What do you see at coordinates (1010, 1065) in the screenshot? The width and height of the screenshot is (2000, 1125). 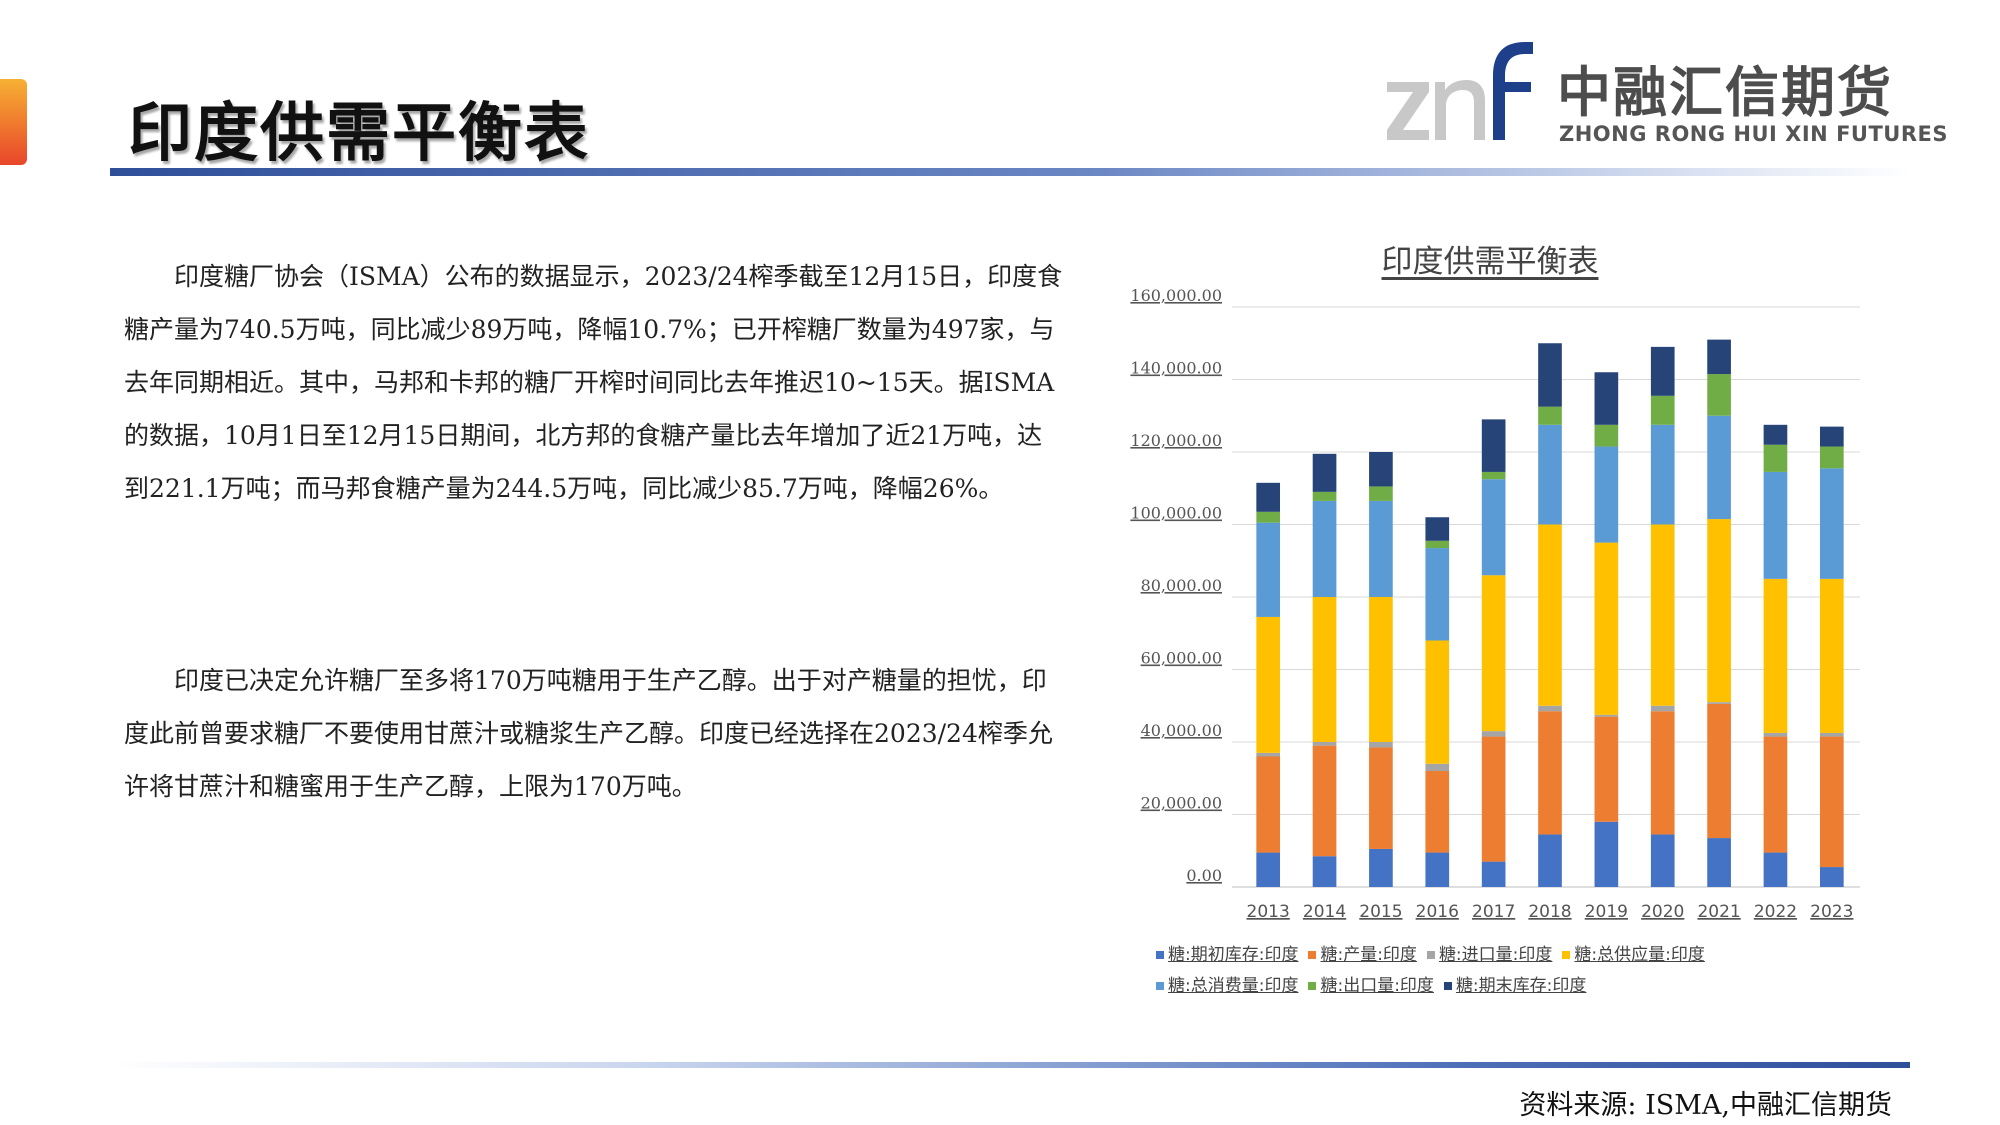 I see `footer-divider` at bounding box center [1010, 1065].